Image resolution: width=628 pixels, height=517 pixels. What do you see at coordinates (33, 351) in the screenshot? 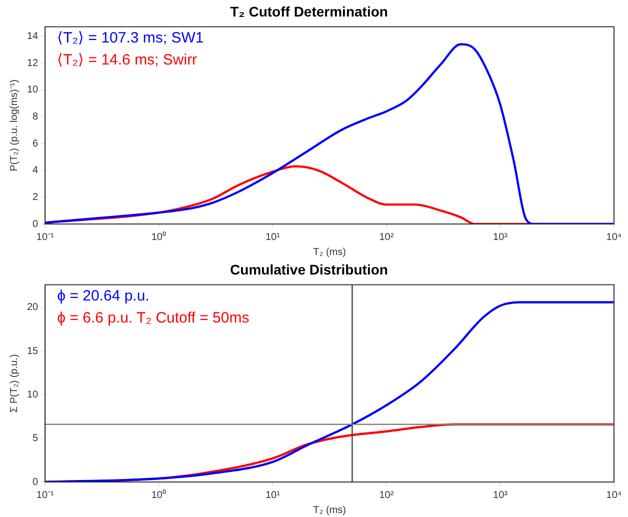
I see `y-tick-label: 15` at bounding box center [33, 351].